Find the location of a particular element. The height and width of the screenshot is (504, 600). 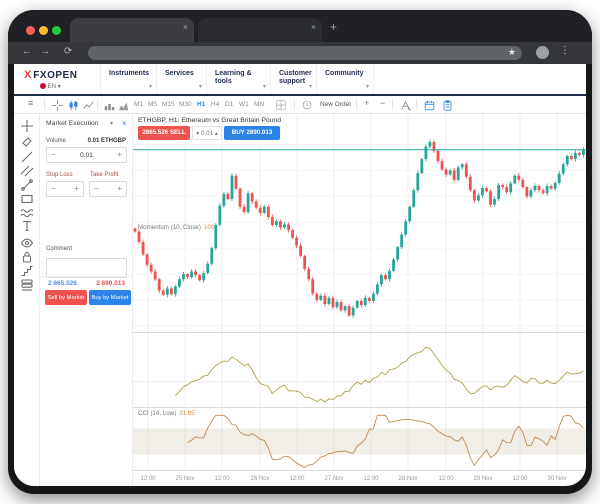

bookmark-star-icon: ★ is located at coordinates (511, 52).